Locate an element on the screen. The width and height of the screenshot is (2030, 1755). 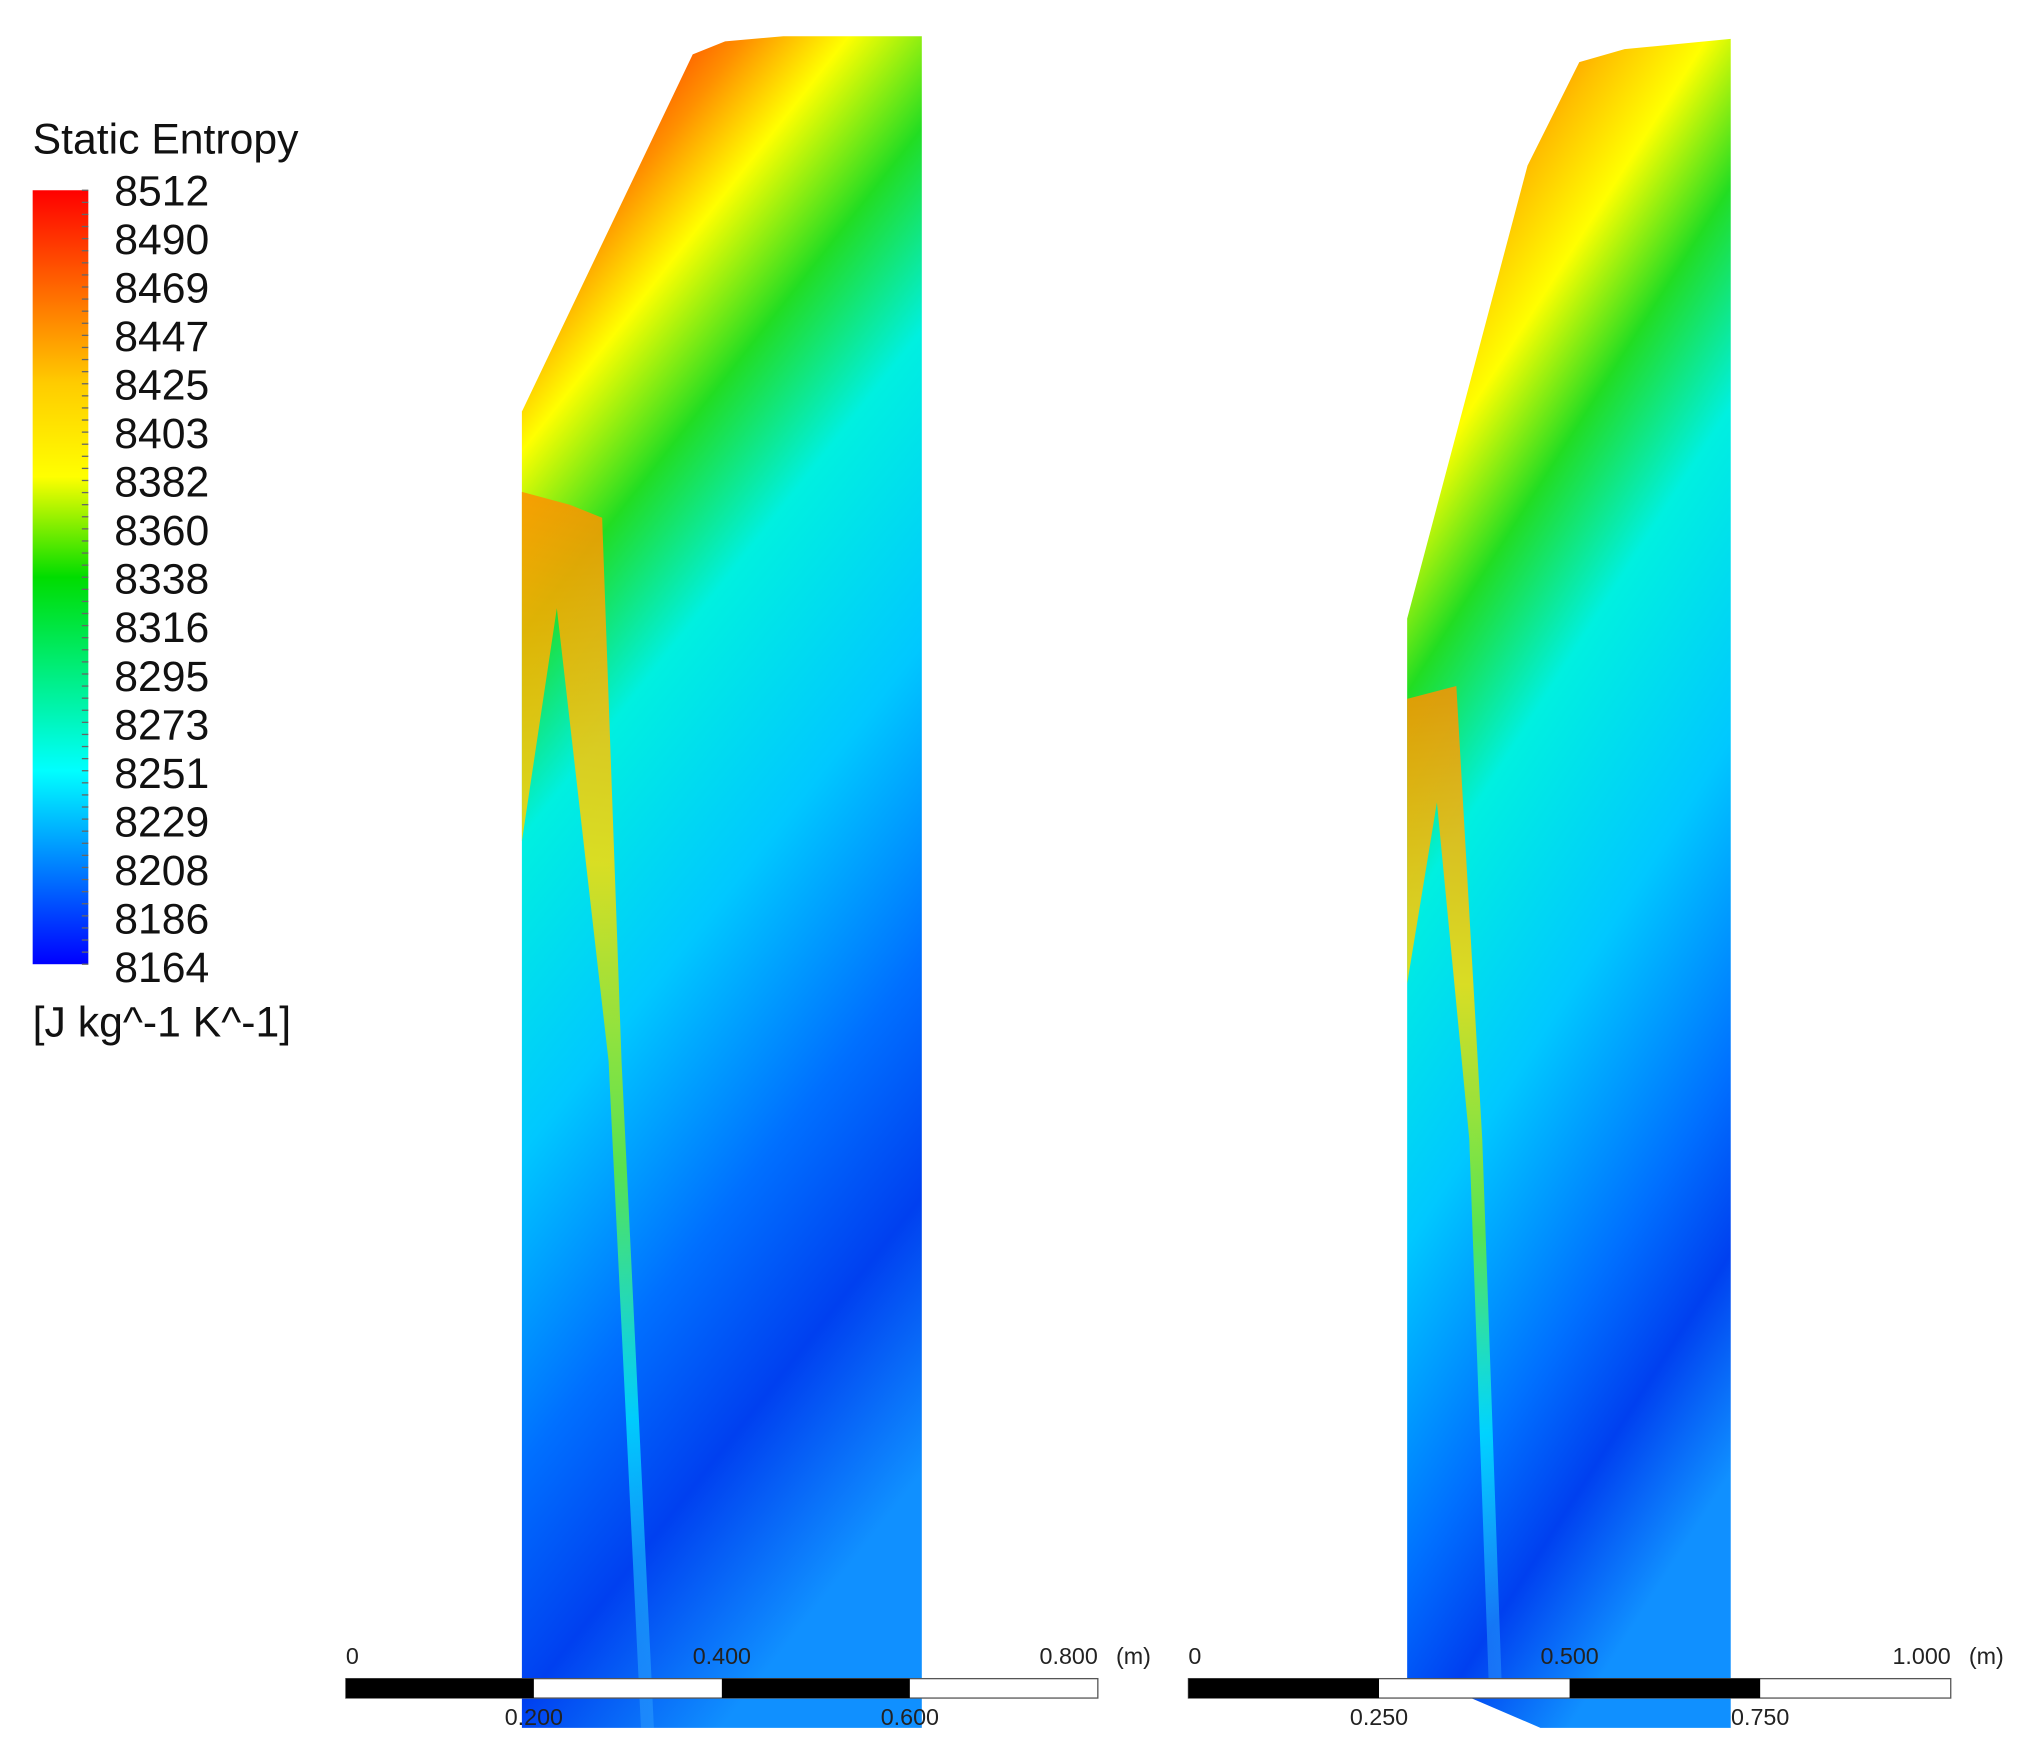
legend-label: 8164 is located at coordinates (161, 968).